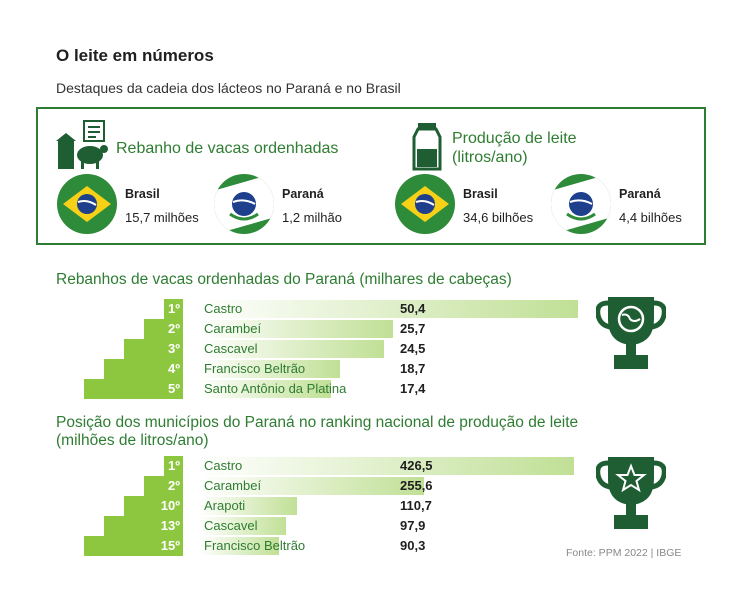 Image resolution: width=752 pixels, height=600 pixels. What do you see at coordinates (174, 348) in the screenshot?
I see `rank-label: 3º` at bounding box center [174, 348].